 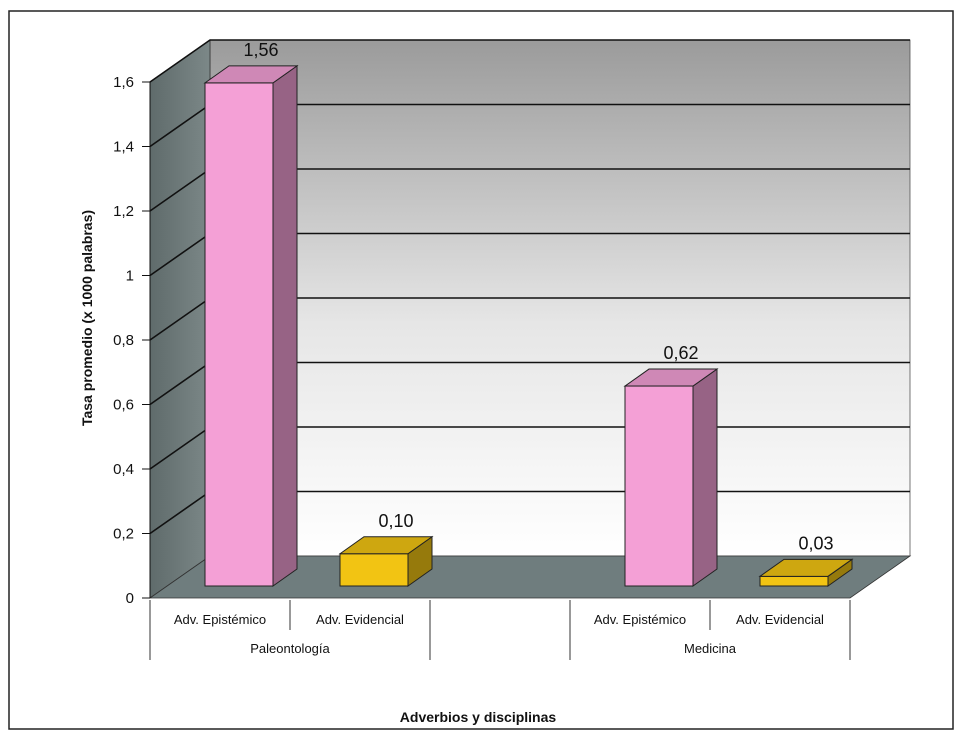 I want to click on data-label: 0,10, so click(x=395, y=521).